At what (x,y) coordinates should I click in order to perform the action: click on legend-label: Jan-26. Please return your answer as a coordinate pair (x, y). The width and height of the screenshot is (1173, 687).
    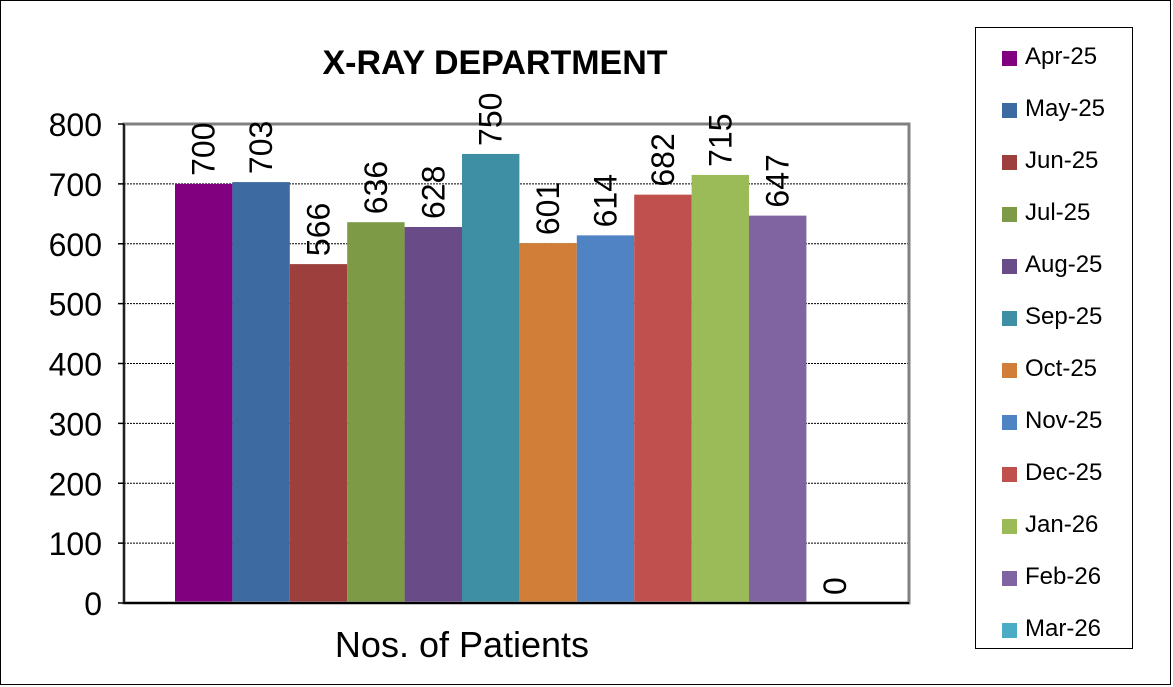
    Looking at the image, I should click on (1062, 524).